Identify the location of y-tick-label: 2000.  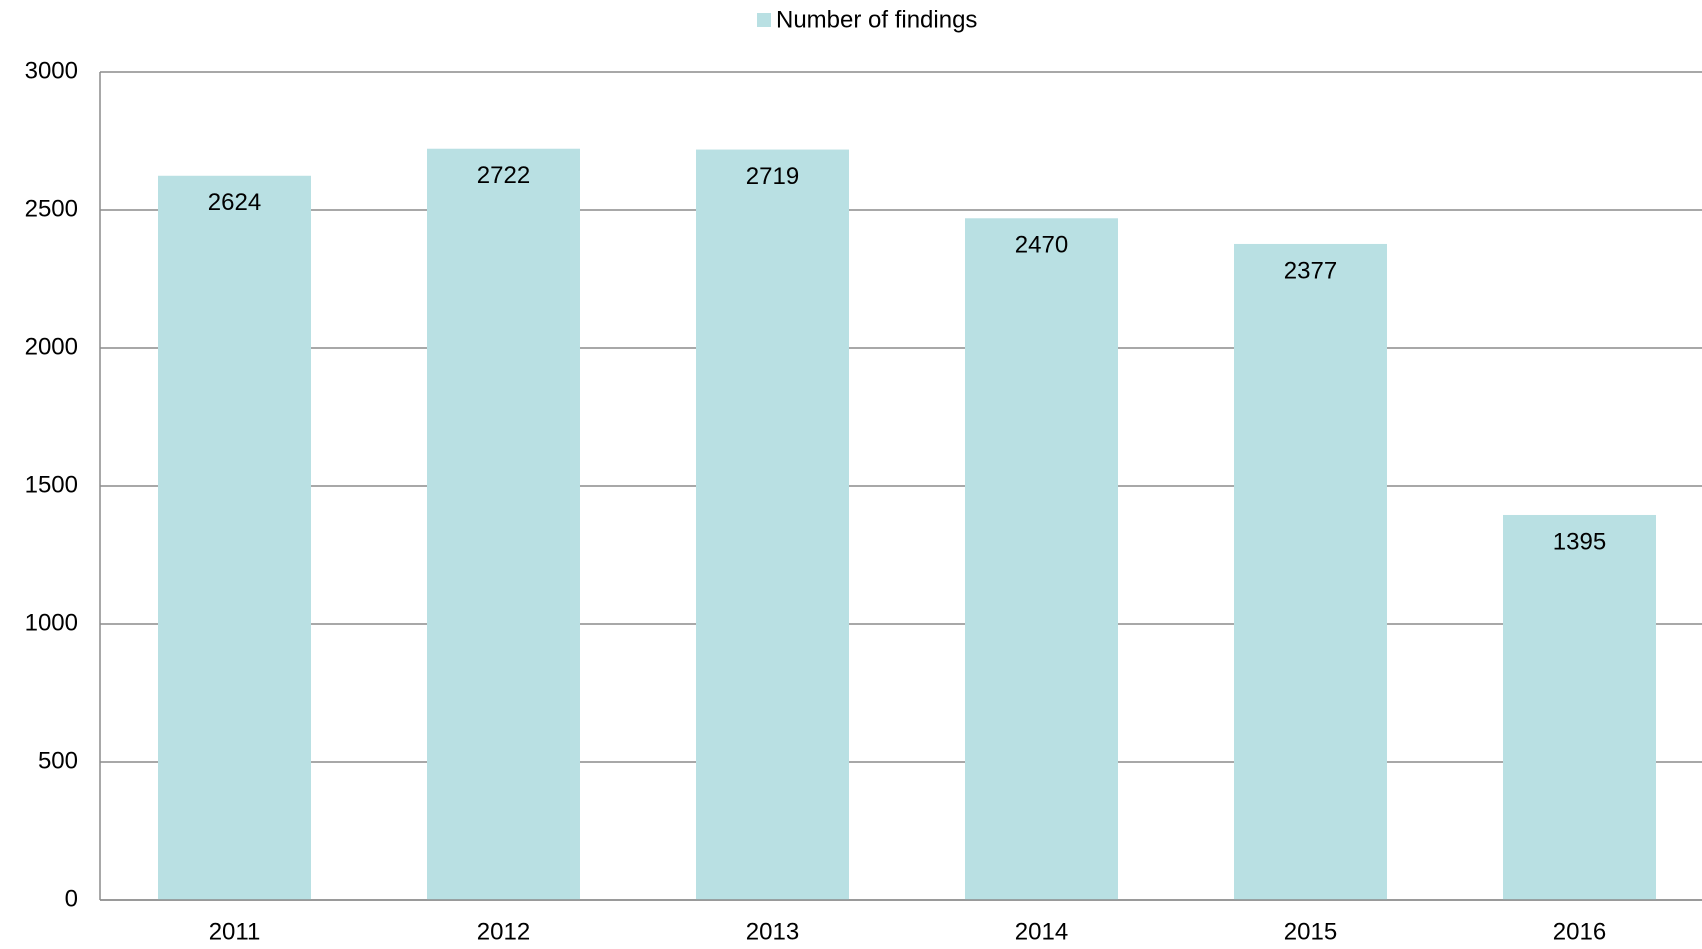
(51, 346).